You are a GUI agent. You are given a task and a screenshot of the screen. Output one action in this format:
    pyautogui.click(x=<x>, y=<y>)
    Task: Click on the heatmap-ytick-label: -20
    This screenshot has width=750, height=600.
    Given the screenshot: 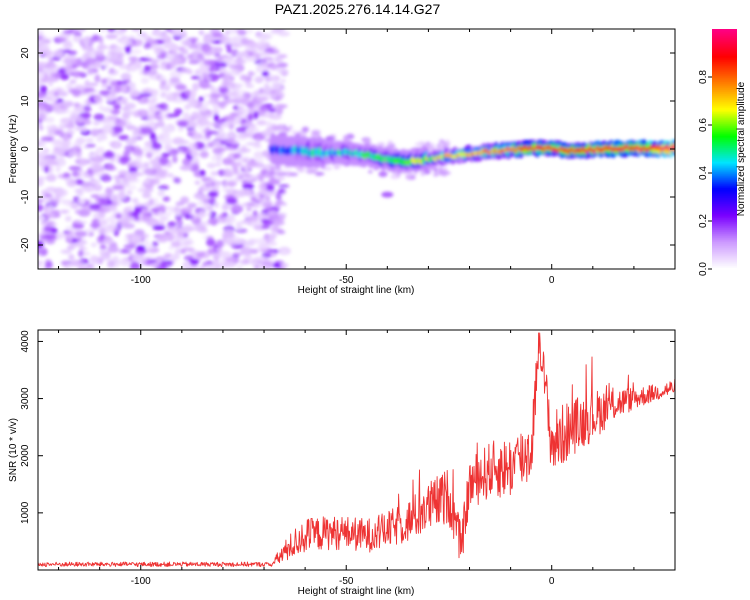 What is the action you would take?
    pyautogui.click(x=25, y=244)
    